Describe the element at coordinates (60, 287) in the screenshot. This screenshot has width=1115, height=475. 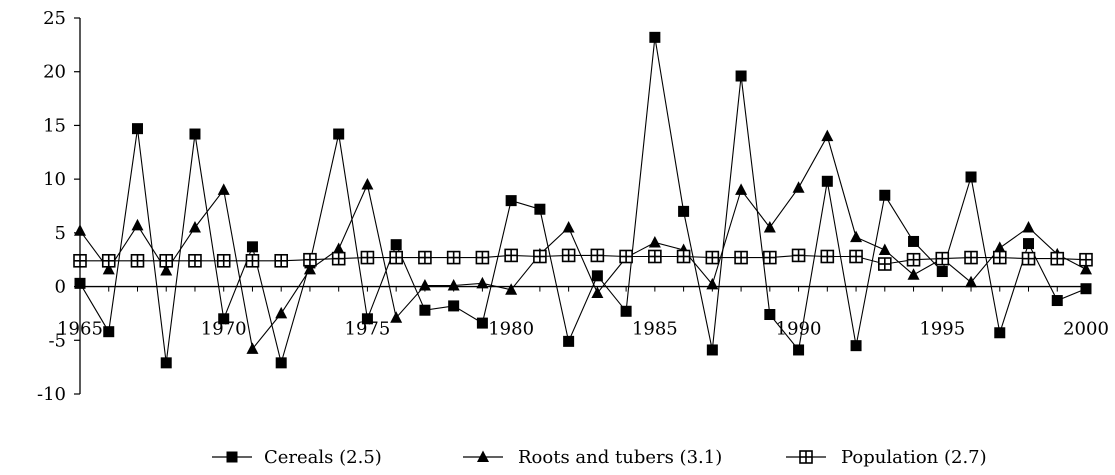
I see `y-tick-label: 0` at that location.